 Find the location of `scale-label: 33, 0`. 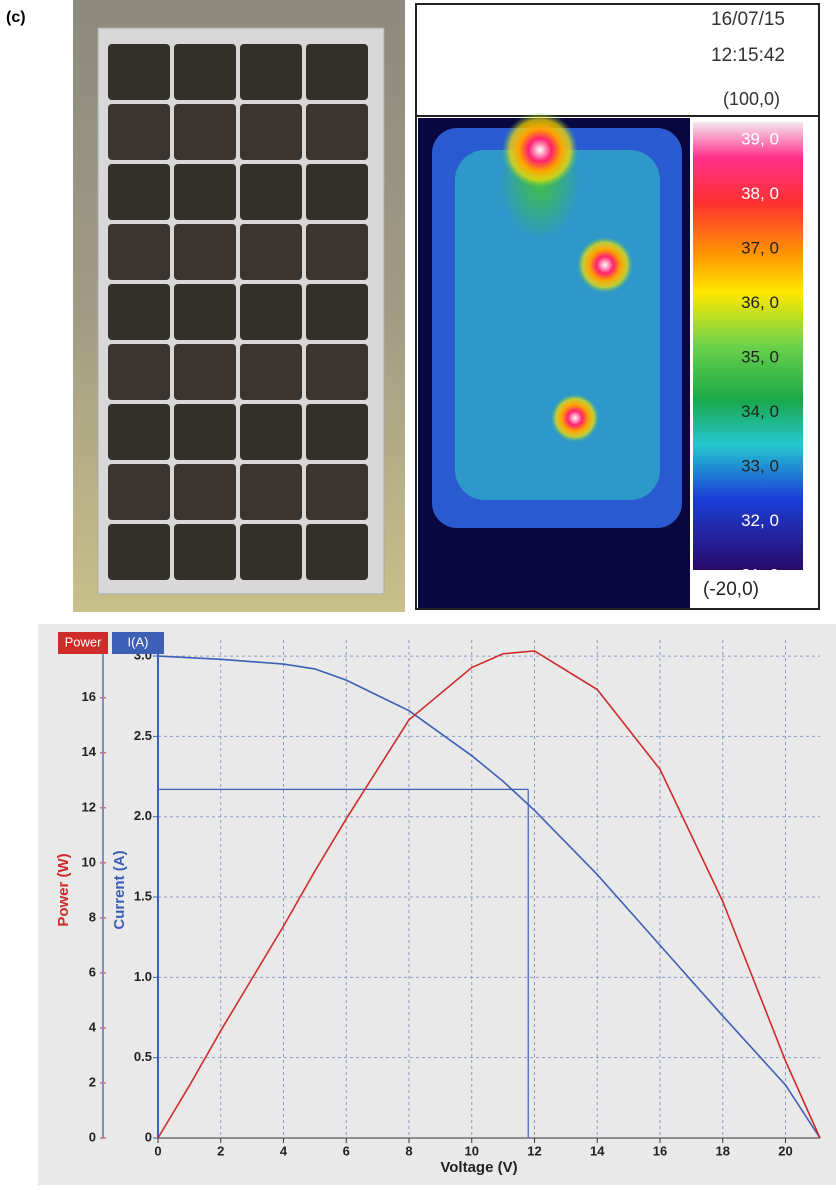

scale-label: 33, 0 is located at coordinates (760, 465).